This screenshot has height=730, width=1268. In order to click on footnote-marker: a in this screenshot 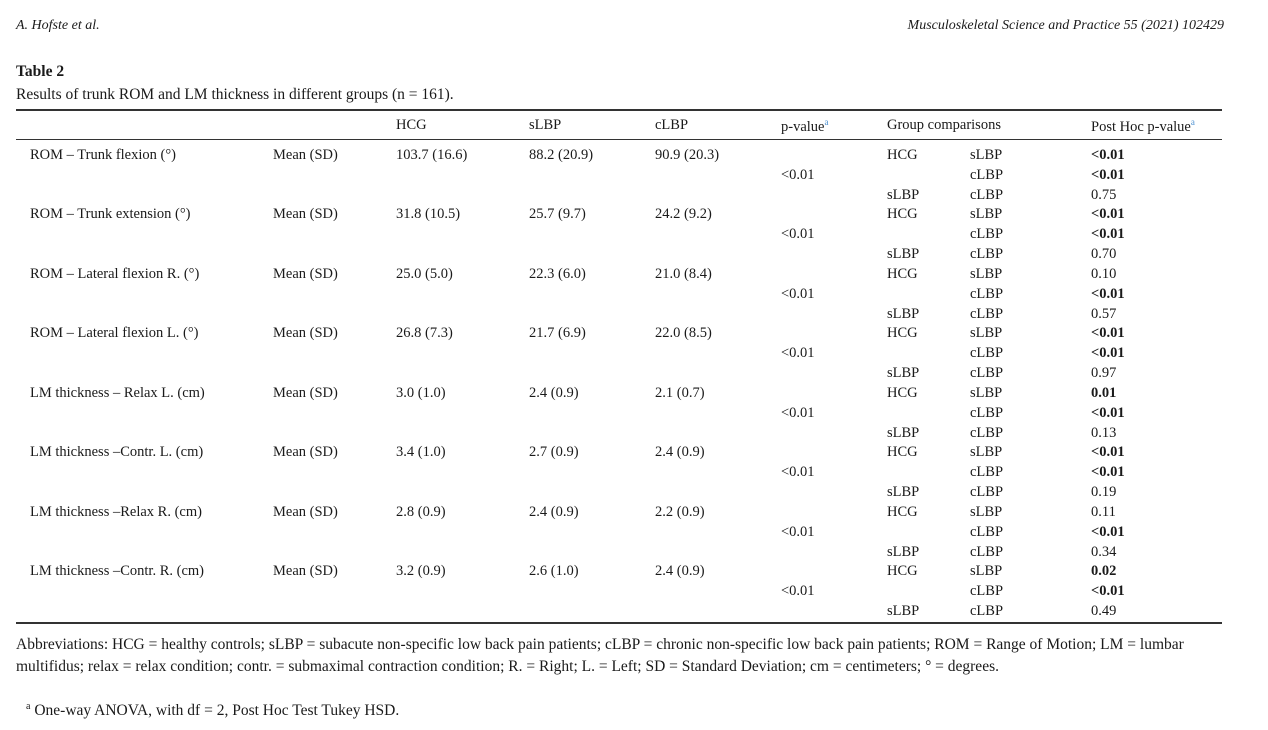, I will do `click(28, 706)`.